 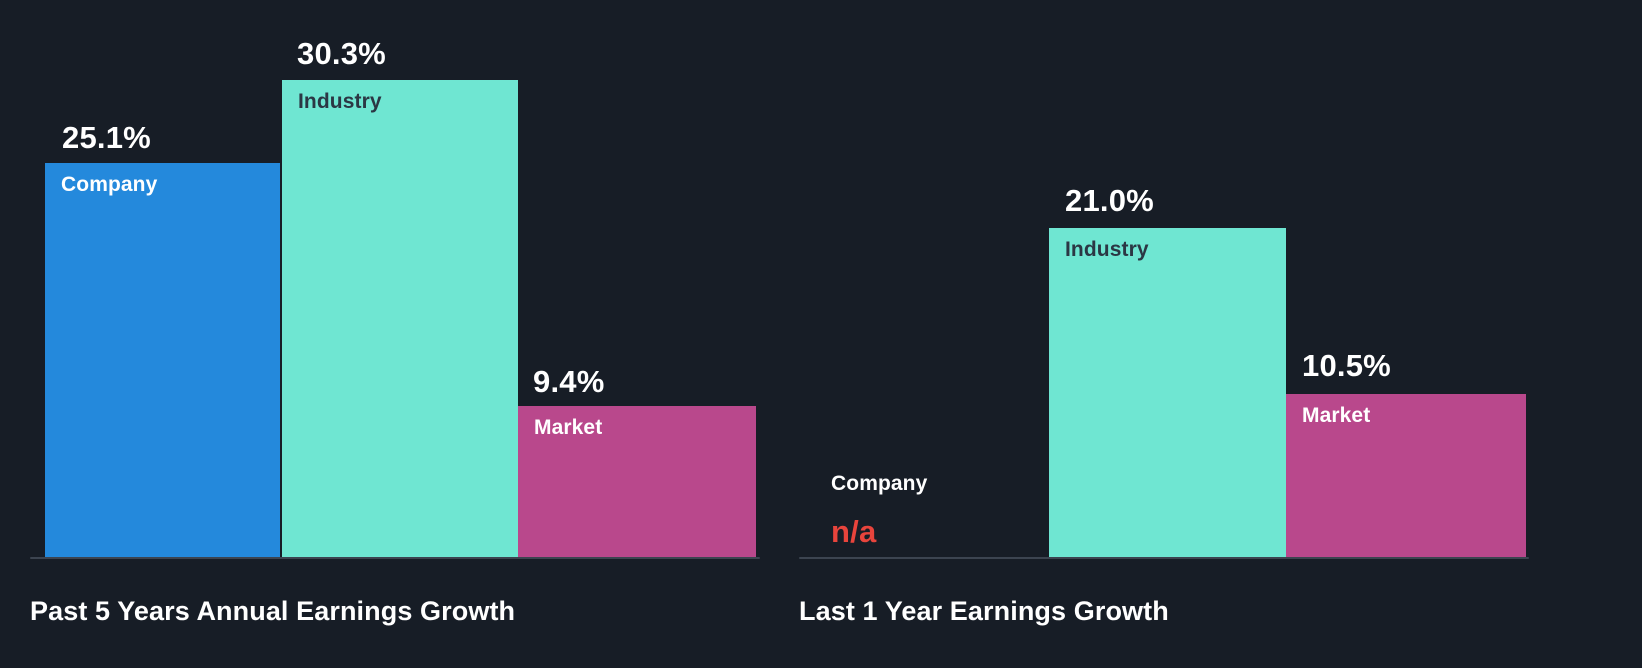 I want to click on bar-company-na: Company n/a, so click(x=879, y=510).